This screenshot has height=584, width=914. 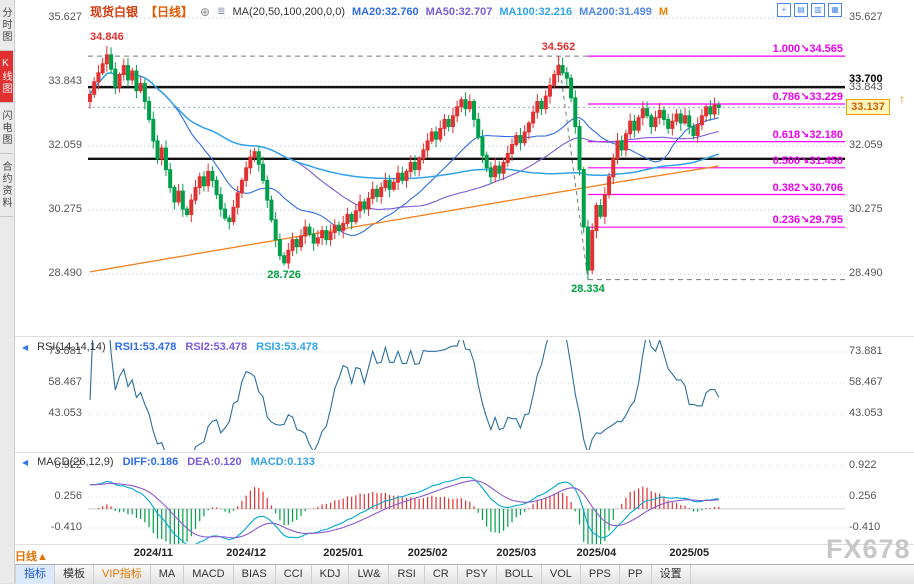 What do you see at coordinates (6, 77) in the screenshot?
I see `sidebar-tab-kline-chart: K线图` at bounding box center [6, 77].